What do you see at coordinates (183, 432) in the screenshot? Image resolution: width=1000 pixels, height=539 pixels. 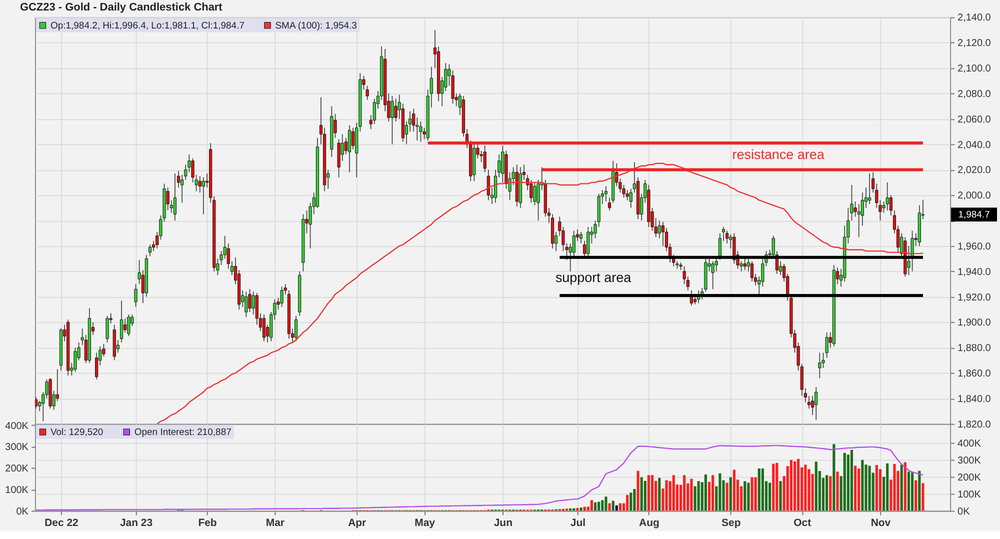 I see `legend-label: Open Interest: 210,887` at bounding box center [183, 432].